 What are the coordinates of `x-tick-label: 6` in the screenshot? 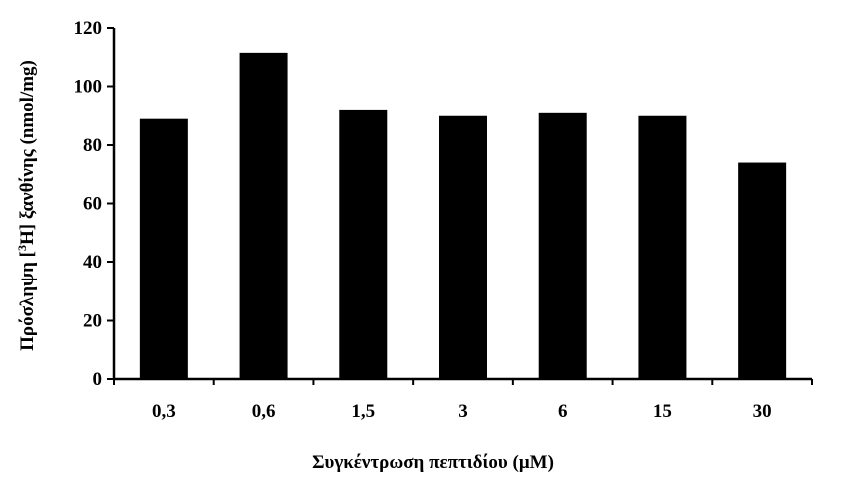 It's located at (563, 411).